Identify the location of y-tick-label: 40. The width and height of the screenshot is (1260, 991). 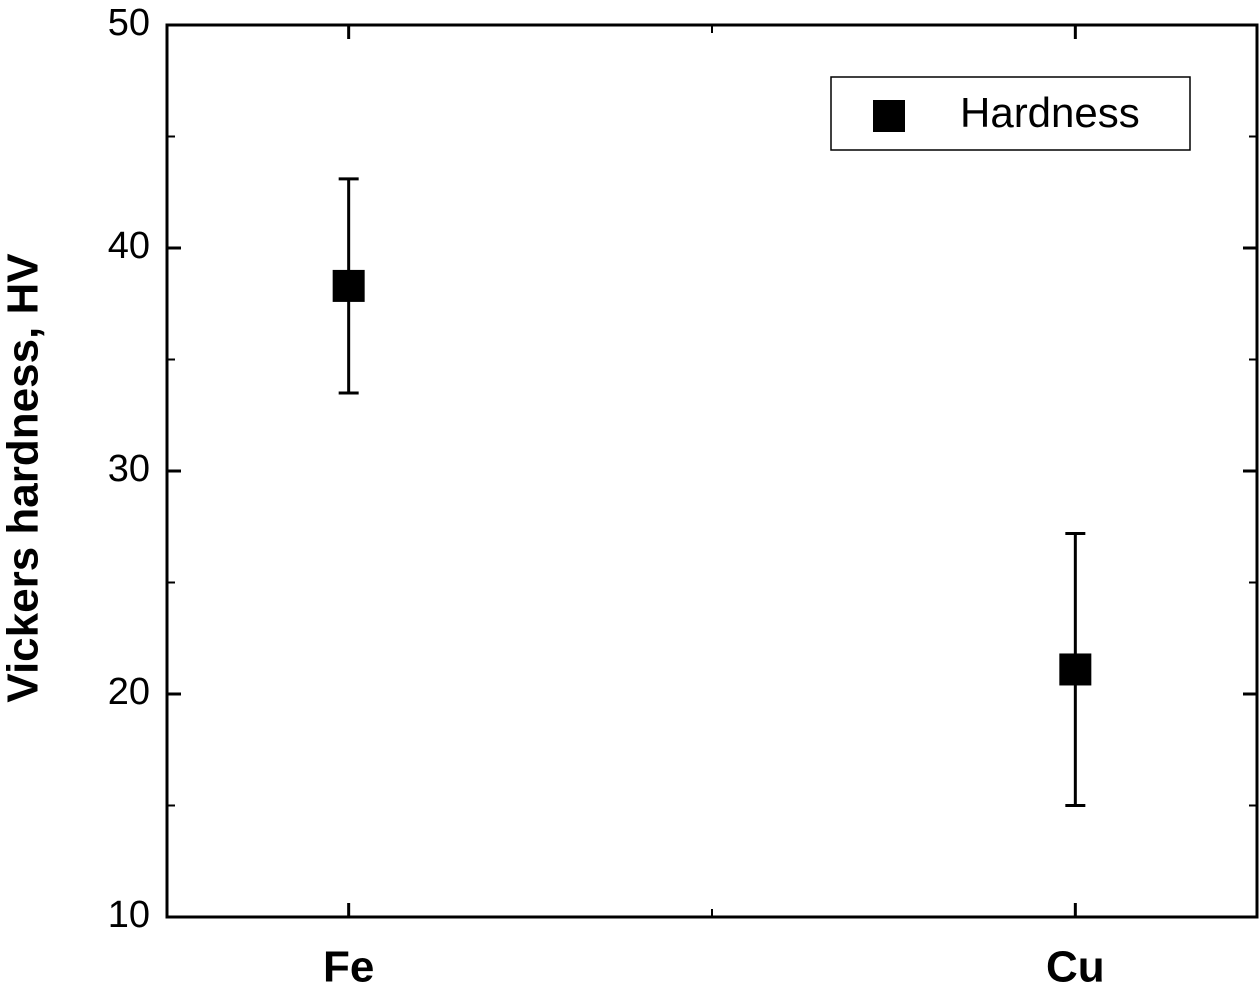
(129, 246).